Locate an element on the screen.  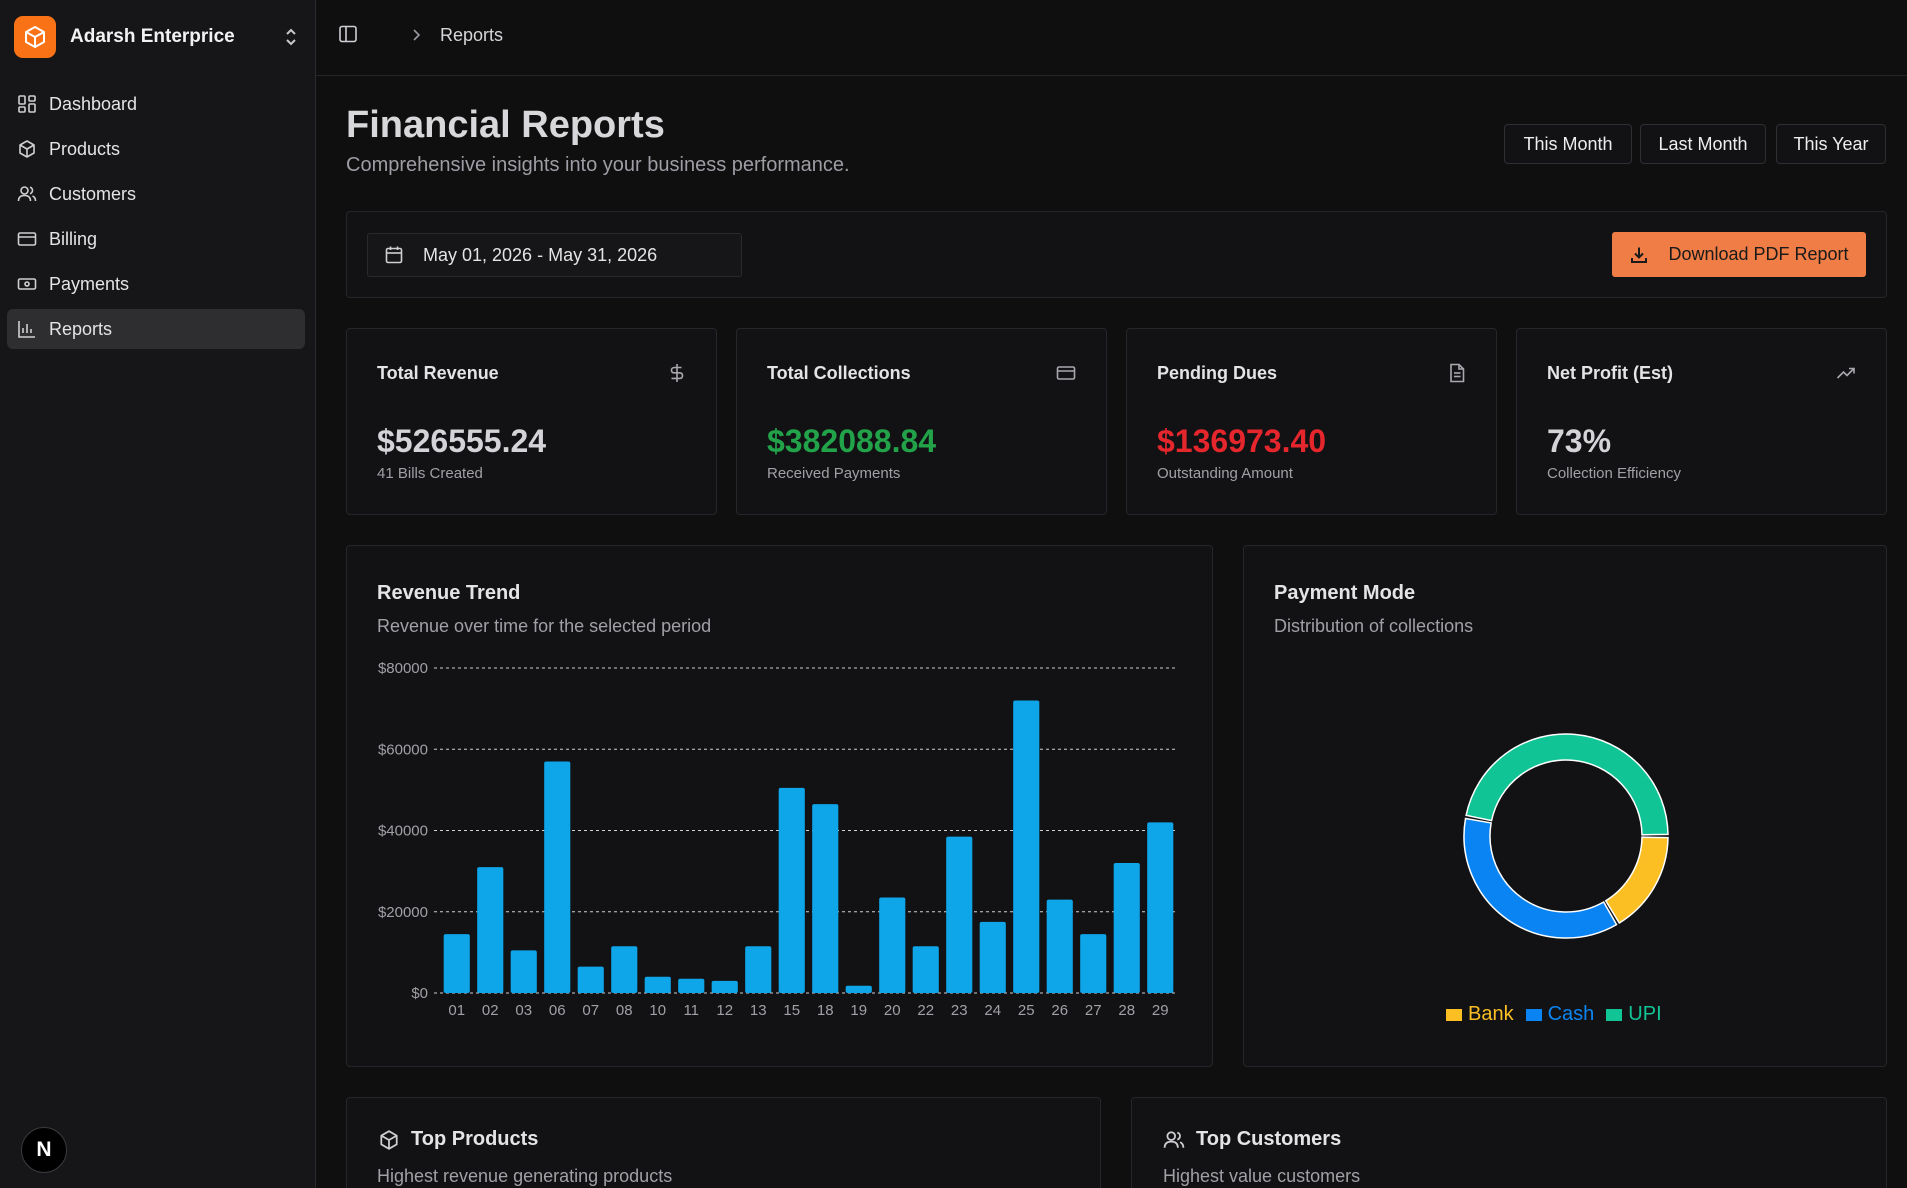
stat-title: Pending Dues is located at coordinates (1217, 373).